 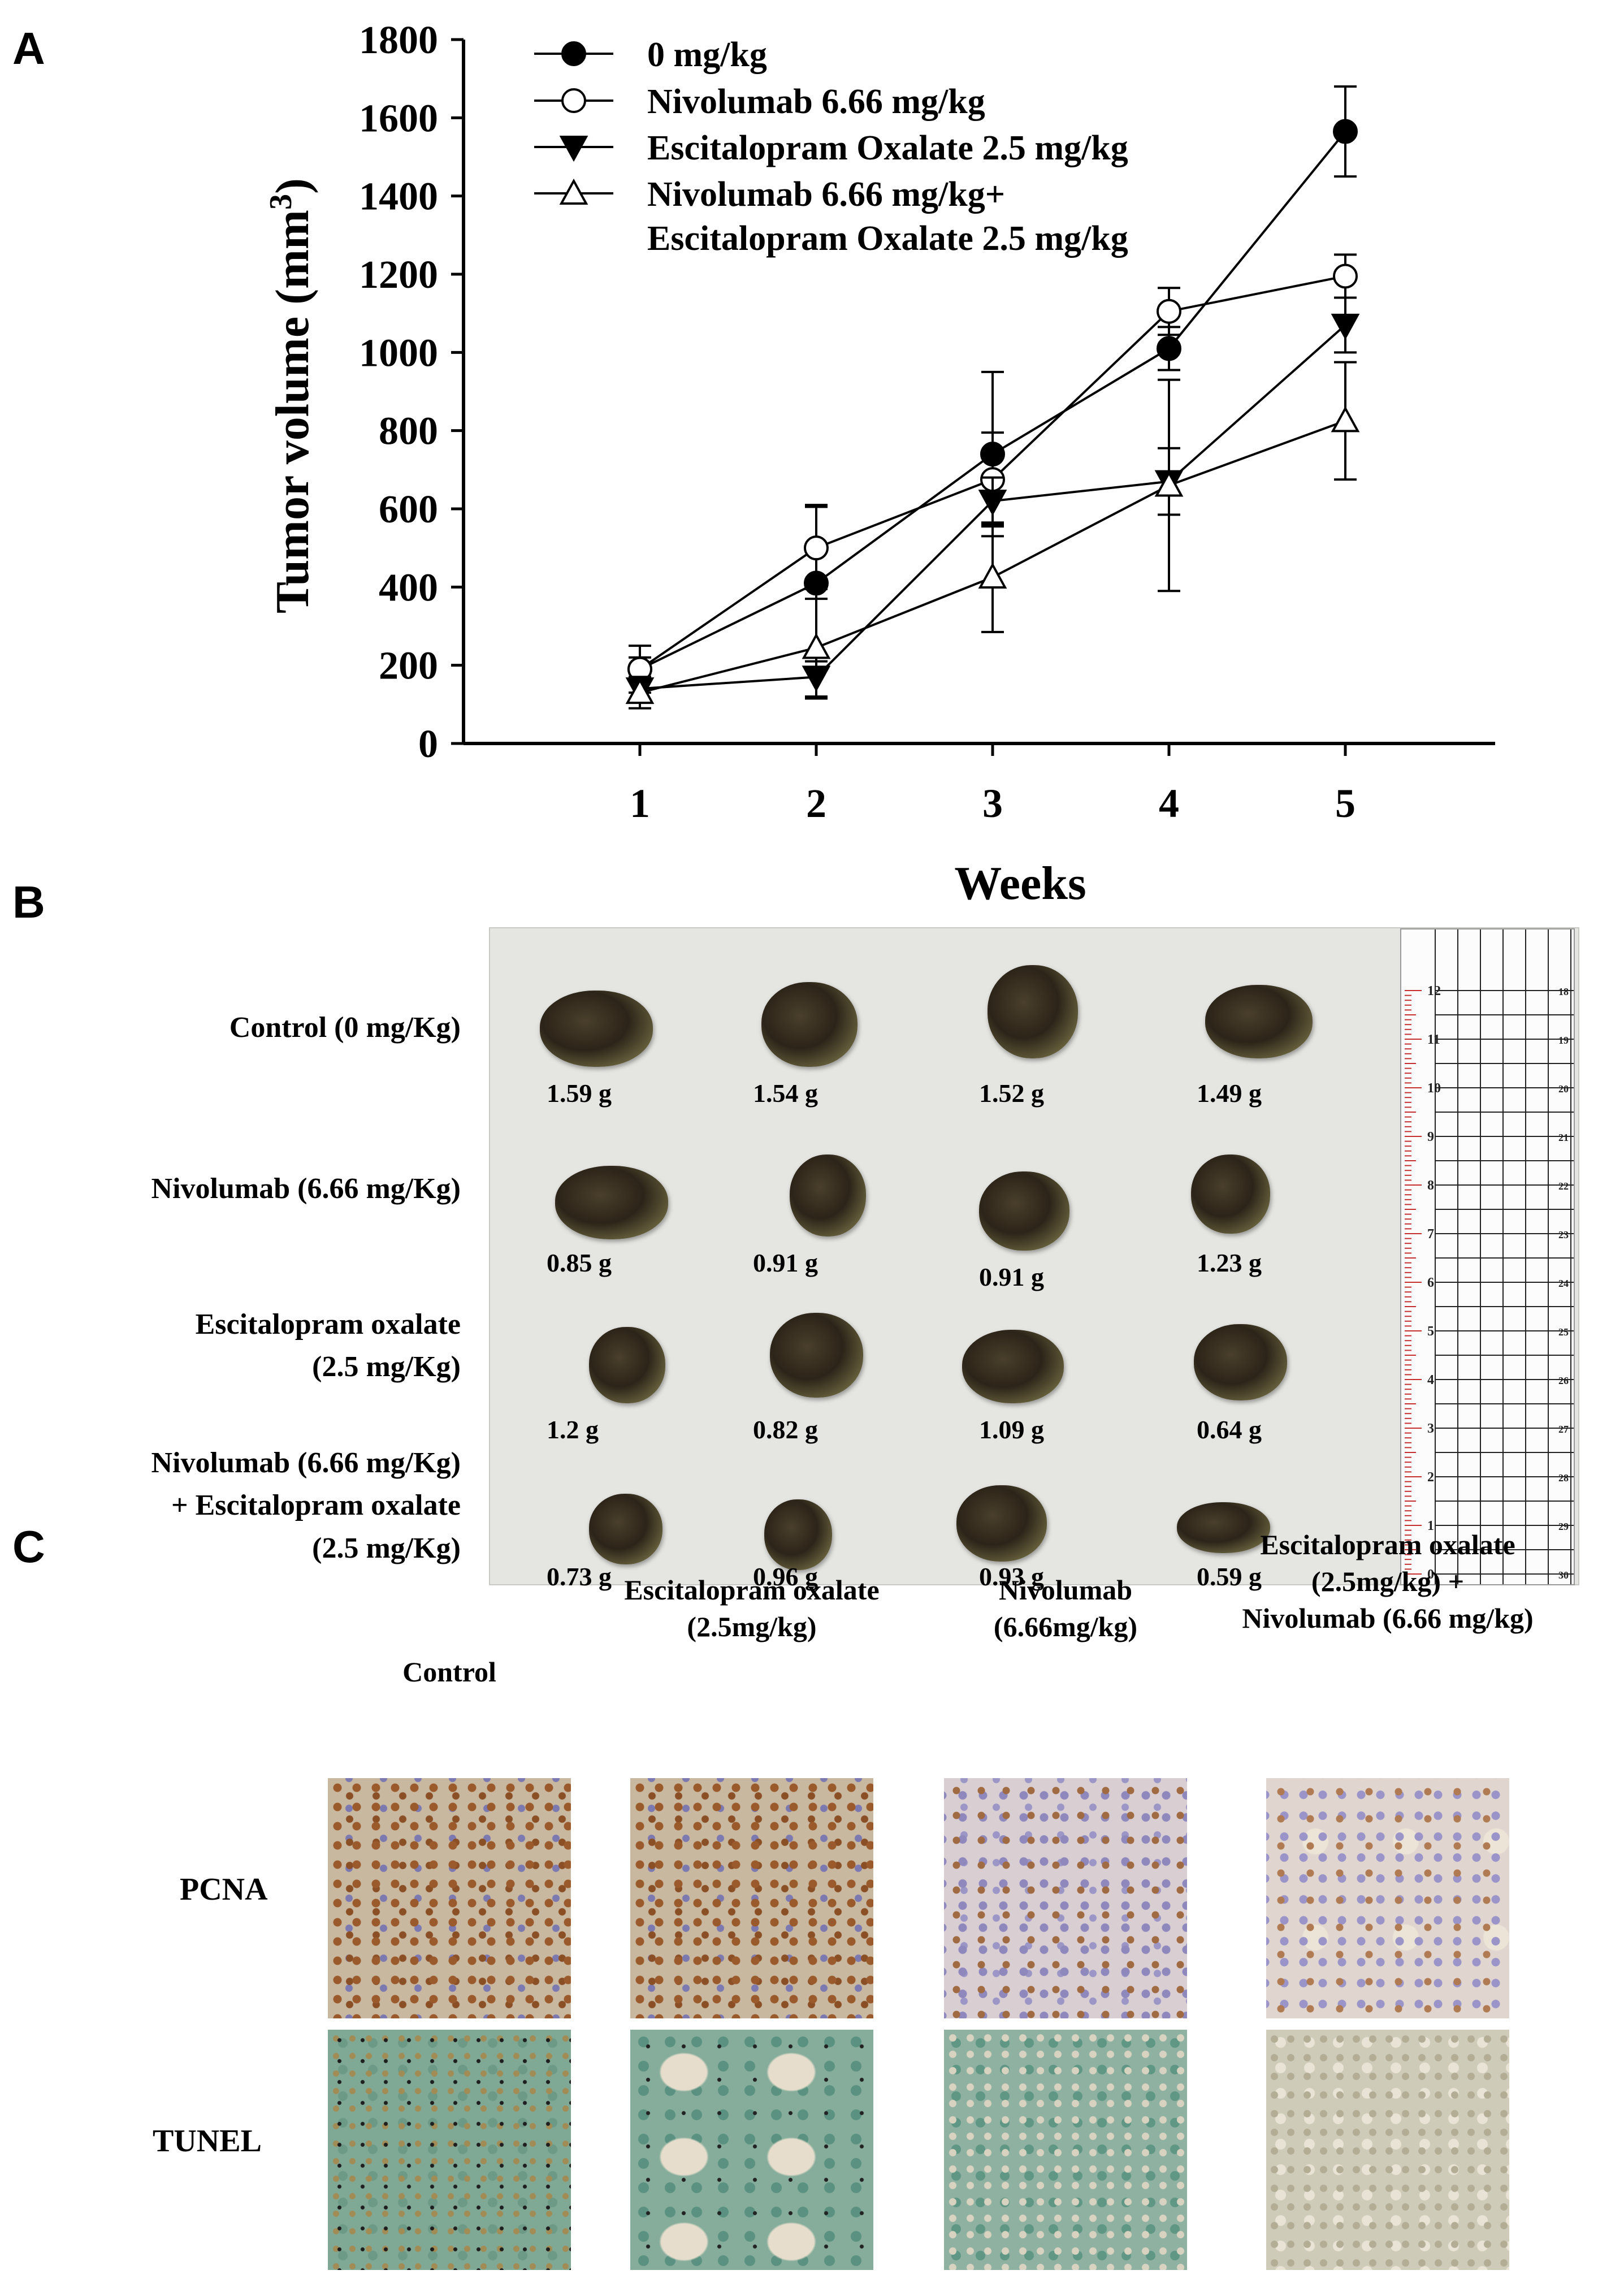 I want to click on y-axis-title: Tumor volume (mm3), so click(x=291, y=395).